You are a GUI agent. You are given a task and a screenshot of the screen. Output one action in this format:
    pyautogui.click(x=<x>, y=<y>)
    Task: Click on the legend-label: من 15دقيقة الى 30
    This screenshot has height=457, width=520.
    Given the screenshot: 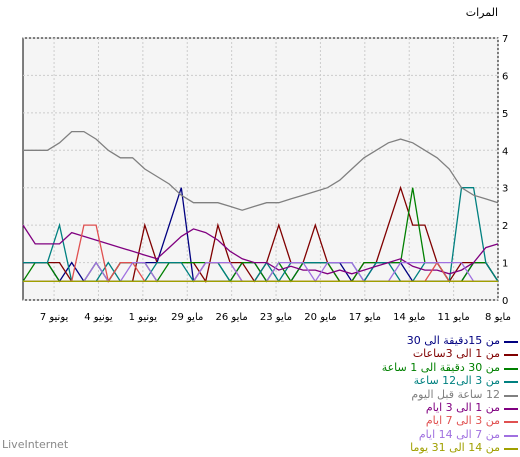 What is the action you would take?
    pyautogui.click(x=453, y=340)
    